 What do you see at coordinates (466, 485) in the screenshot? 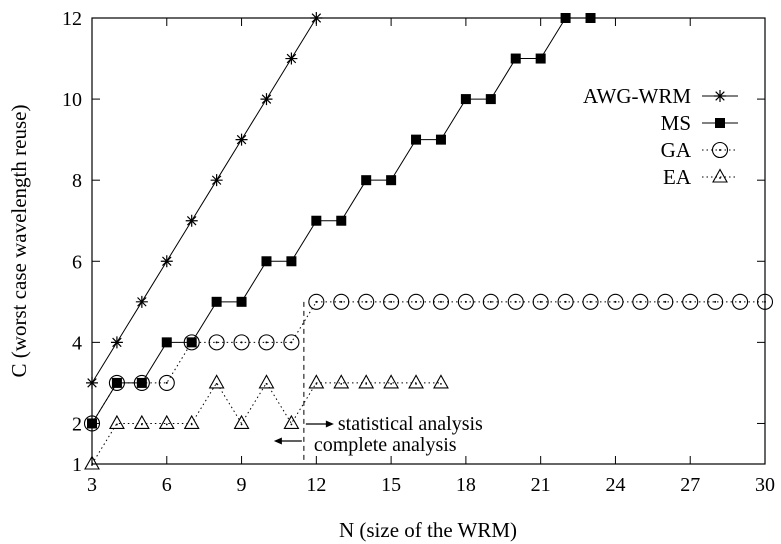
I see `x-tick-label: 18` at bounding box center [466, 485].